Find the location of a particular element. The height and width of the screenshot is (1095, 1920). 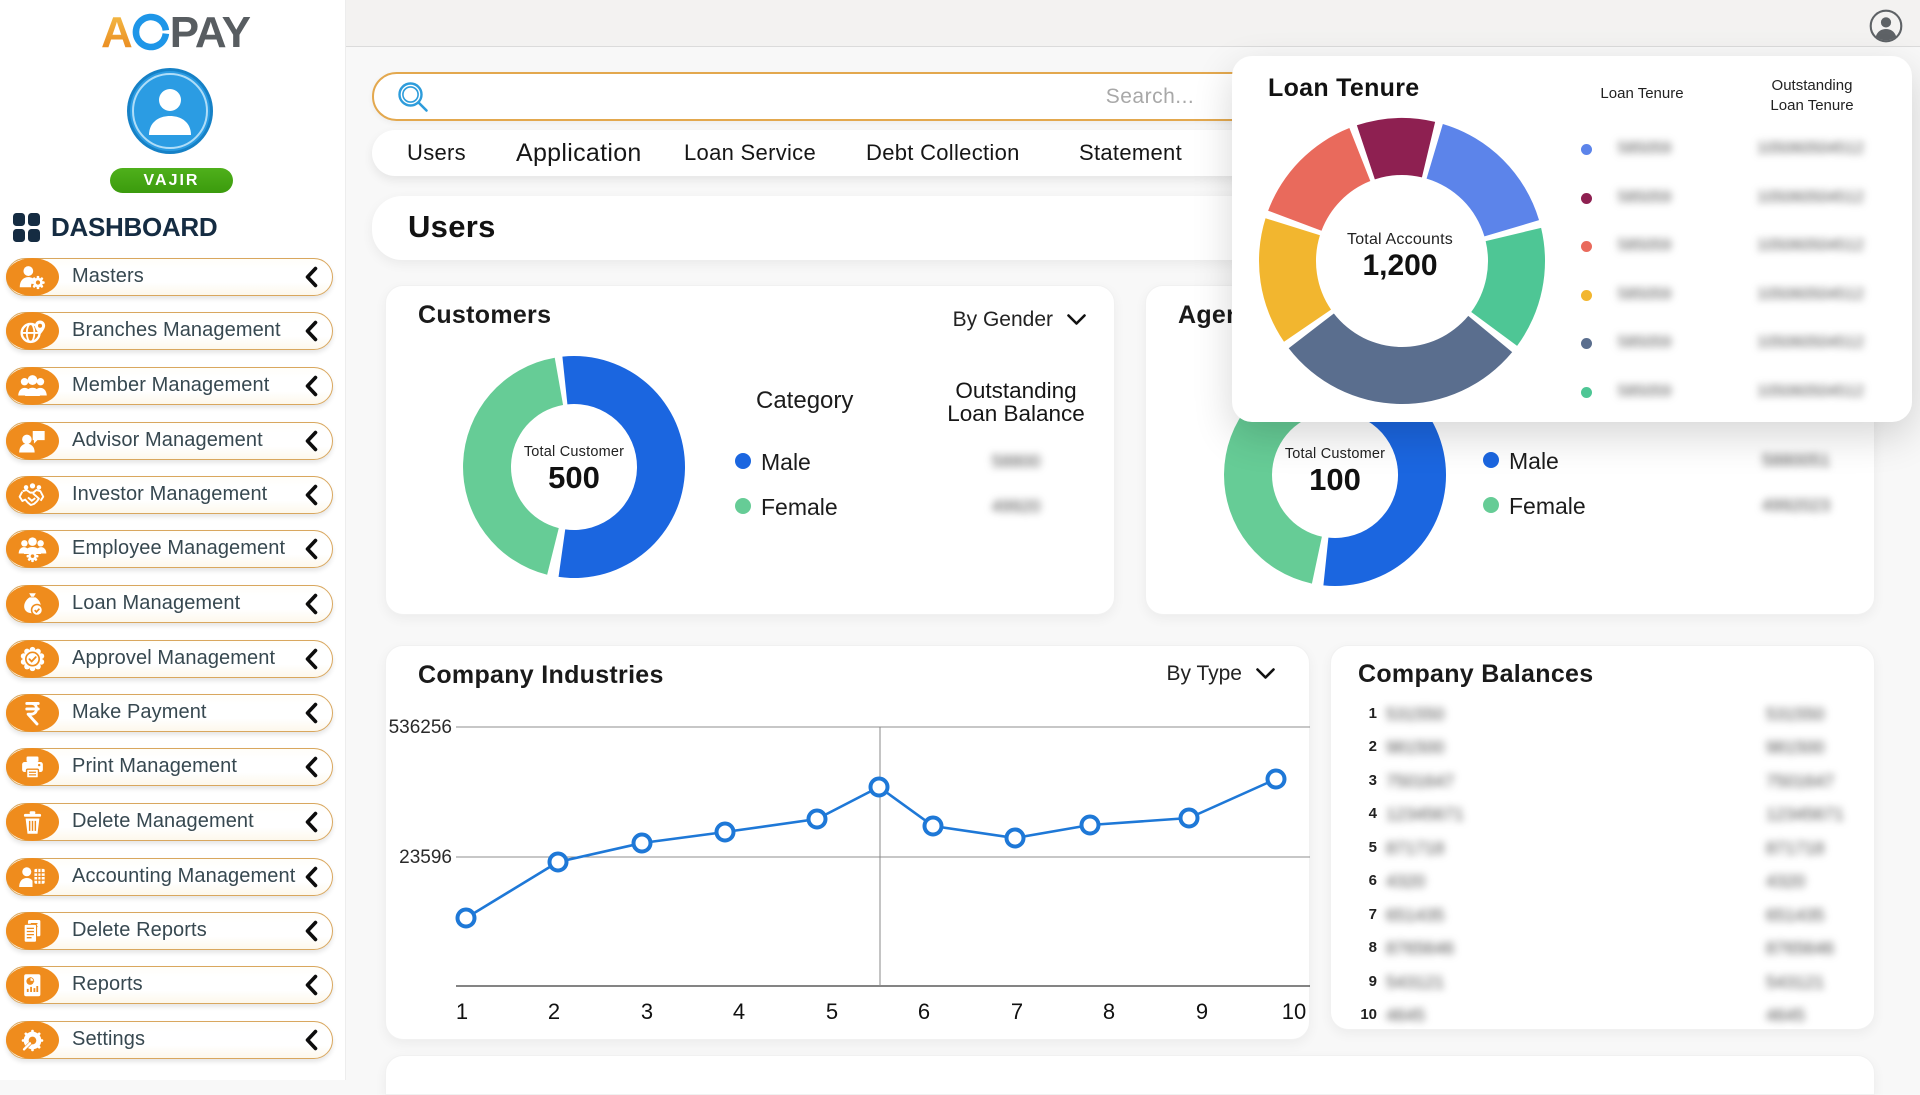

svg-text: 5 is located at coordinates (832, 1011).